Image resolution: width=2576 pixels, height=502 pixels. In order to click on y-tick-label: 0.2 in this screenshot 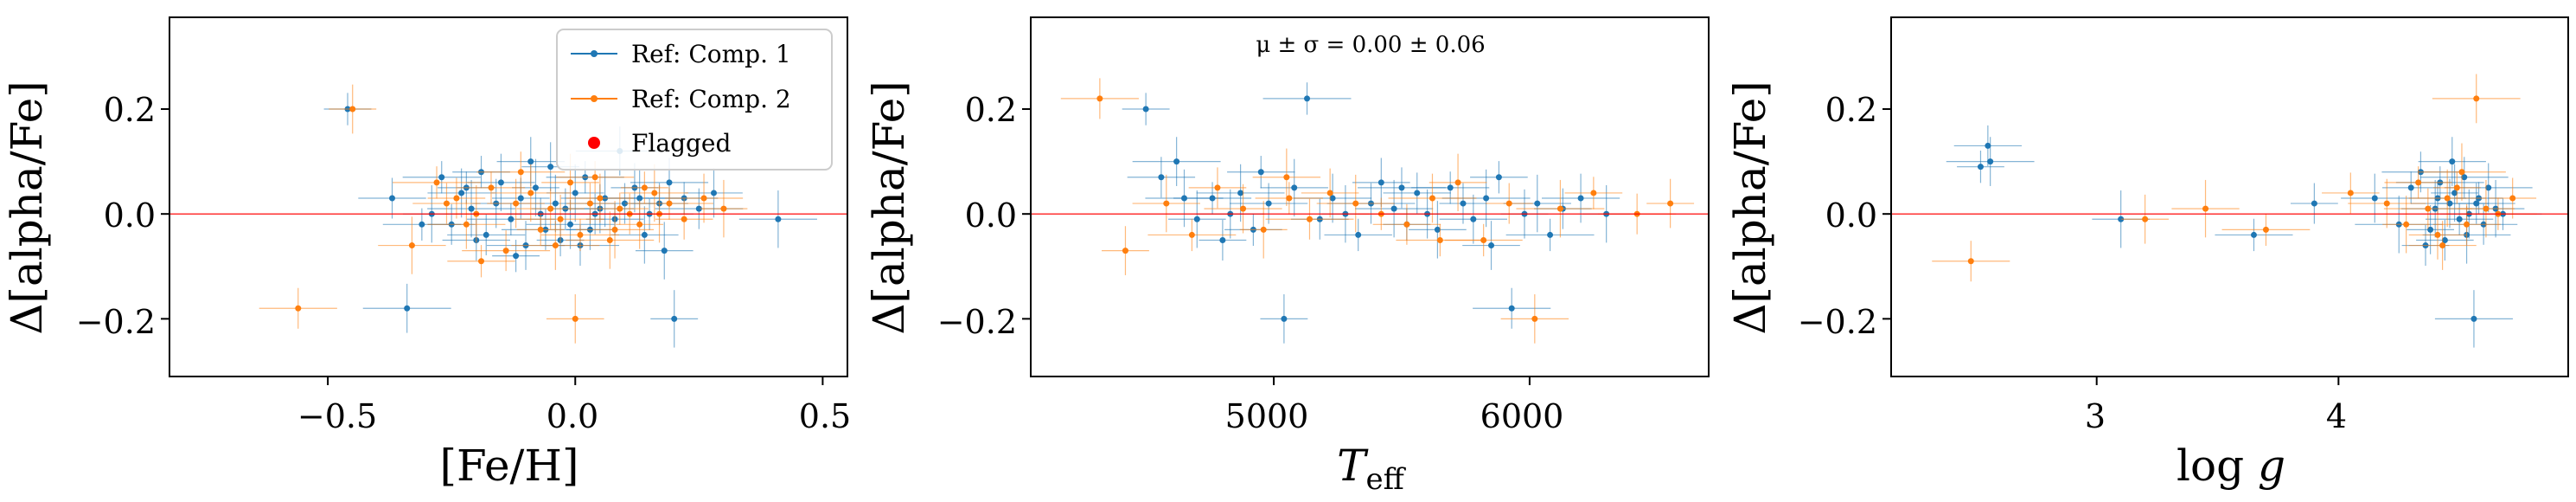, I will do `click(130, 110)`.